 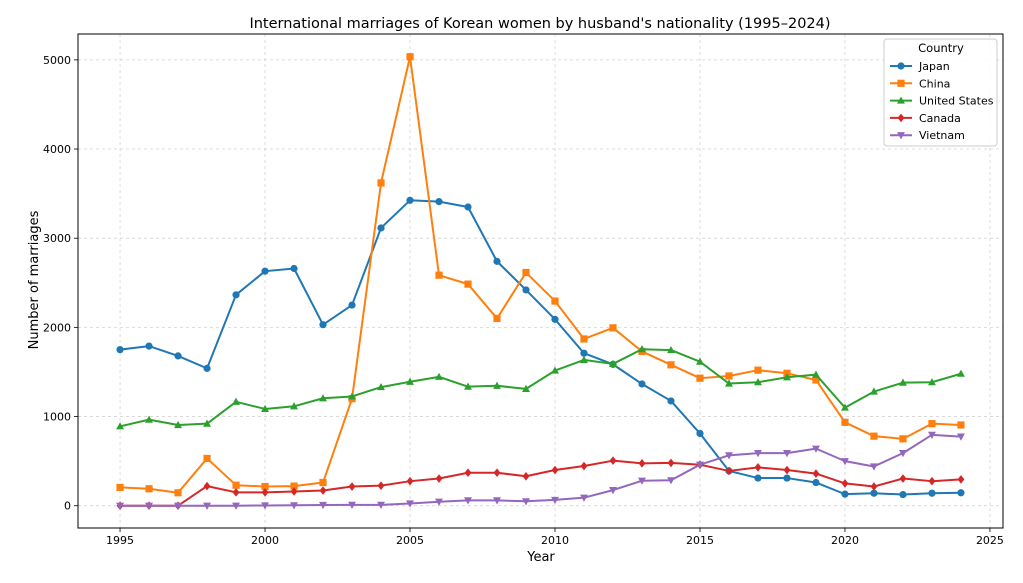 I want to click on x-tick-label: 2010, so click(x=555, y=540).